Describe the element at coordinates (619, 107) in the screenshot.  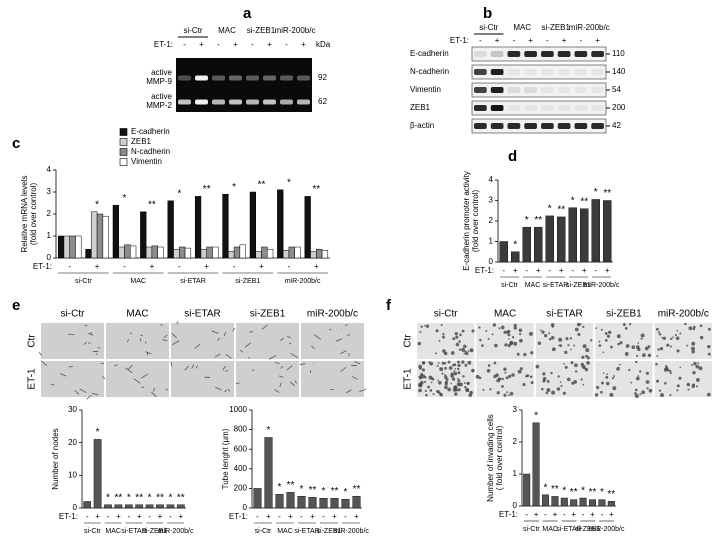
I see `kda-value: 200` at that location.